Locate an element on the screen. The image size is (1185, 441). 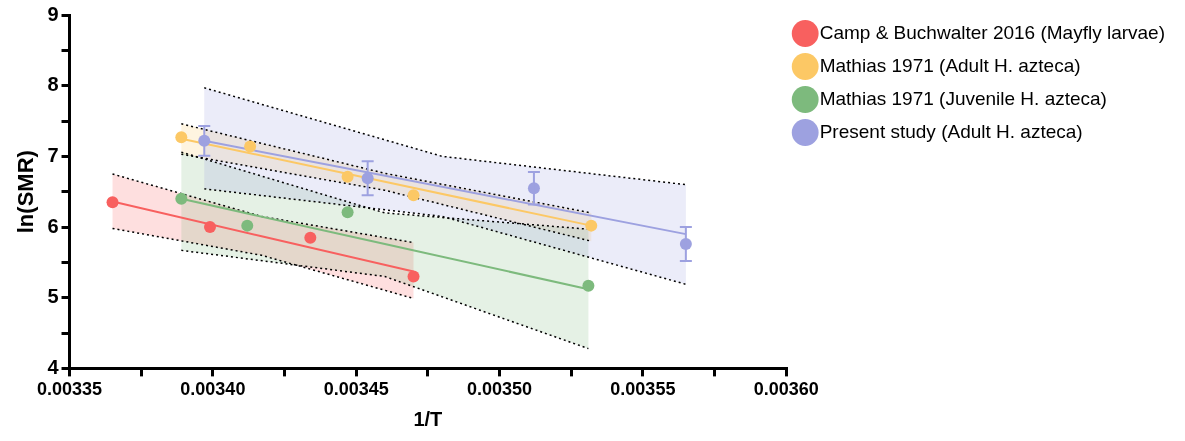
legend-label: Camp & Buchwalter 2016 (Mayfly larvae) is located at coordinates (992, 32).